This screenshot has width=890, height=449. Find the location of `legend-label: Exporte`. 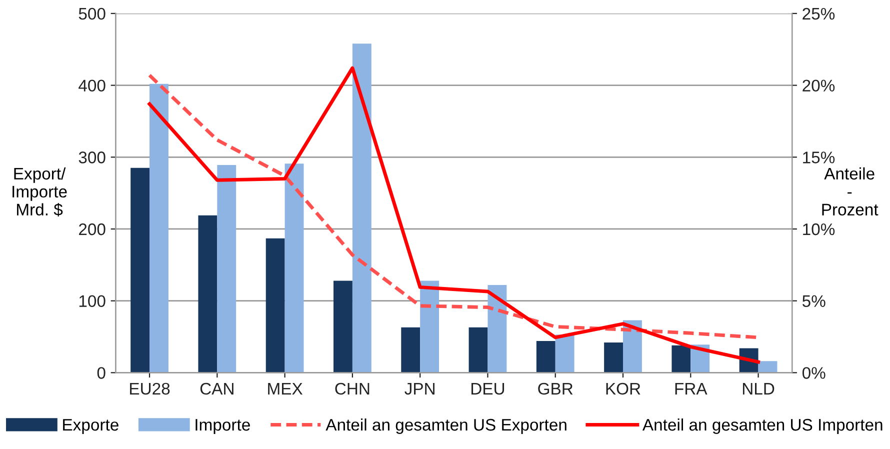

legend-label: Exporte is located at coordinates (90, 426).